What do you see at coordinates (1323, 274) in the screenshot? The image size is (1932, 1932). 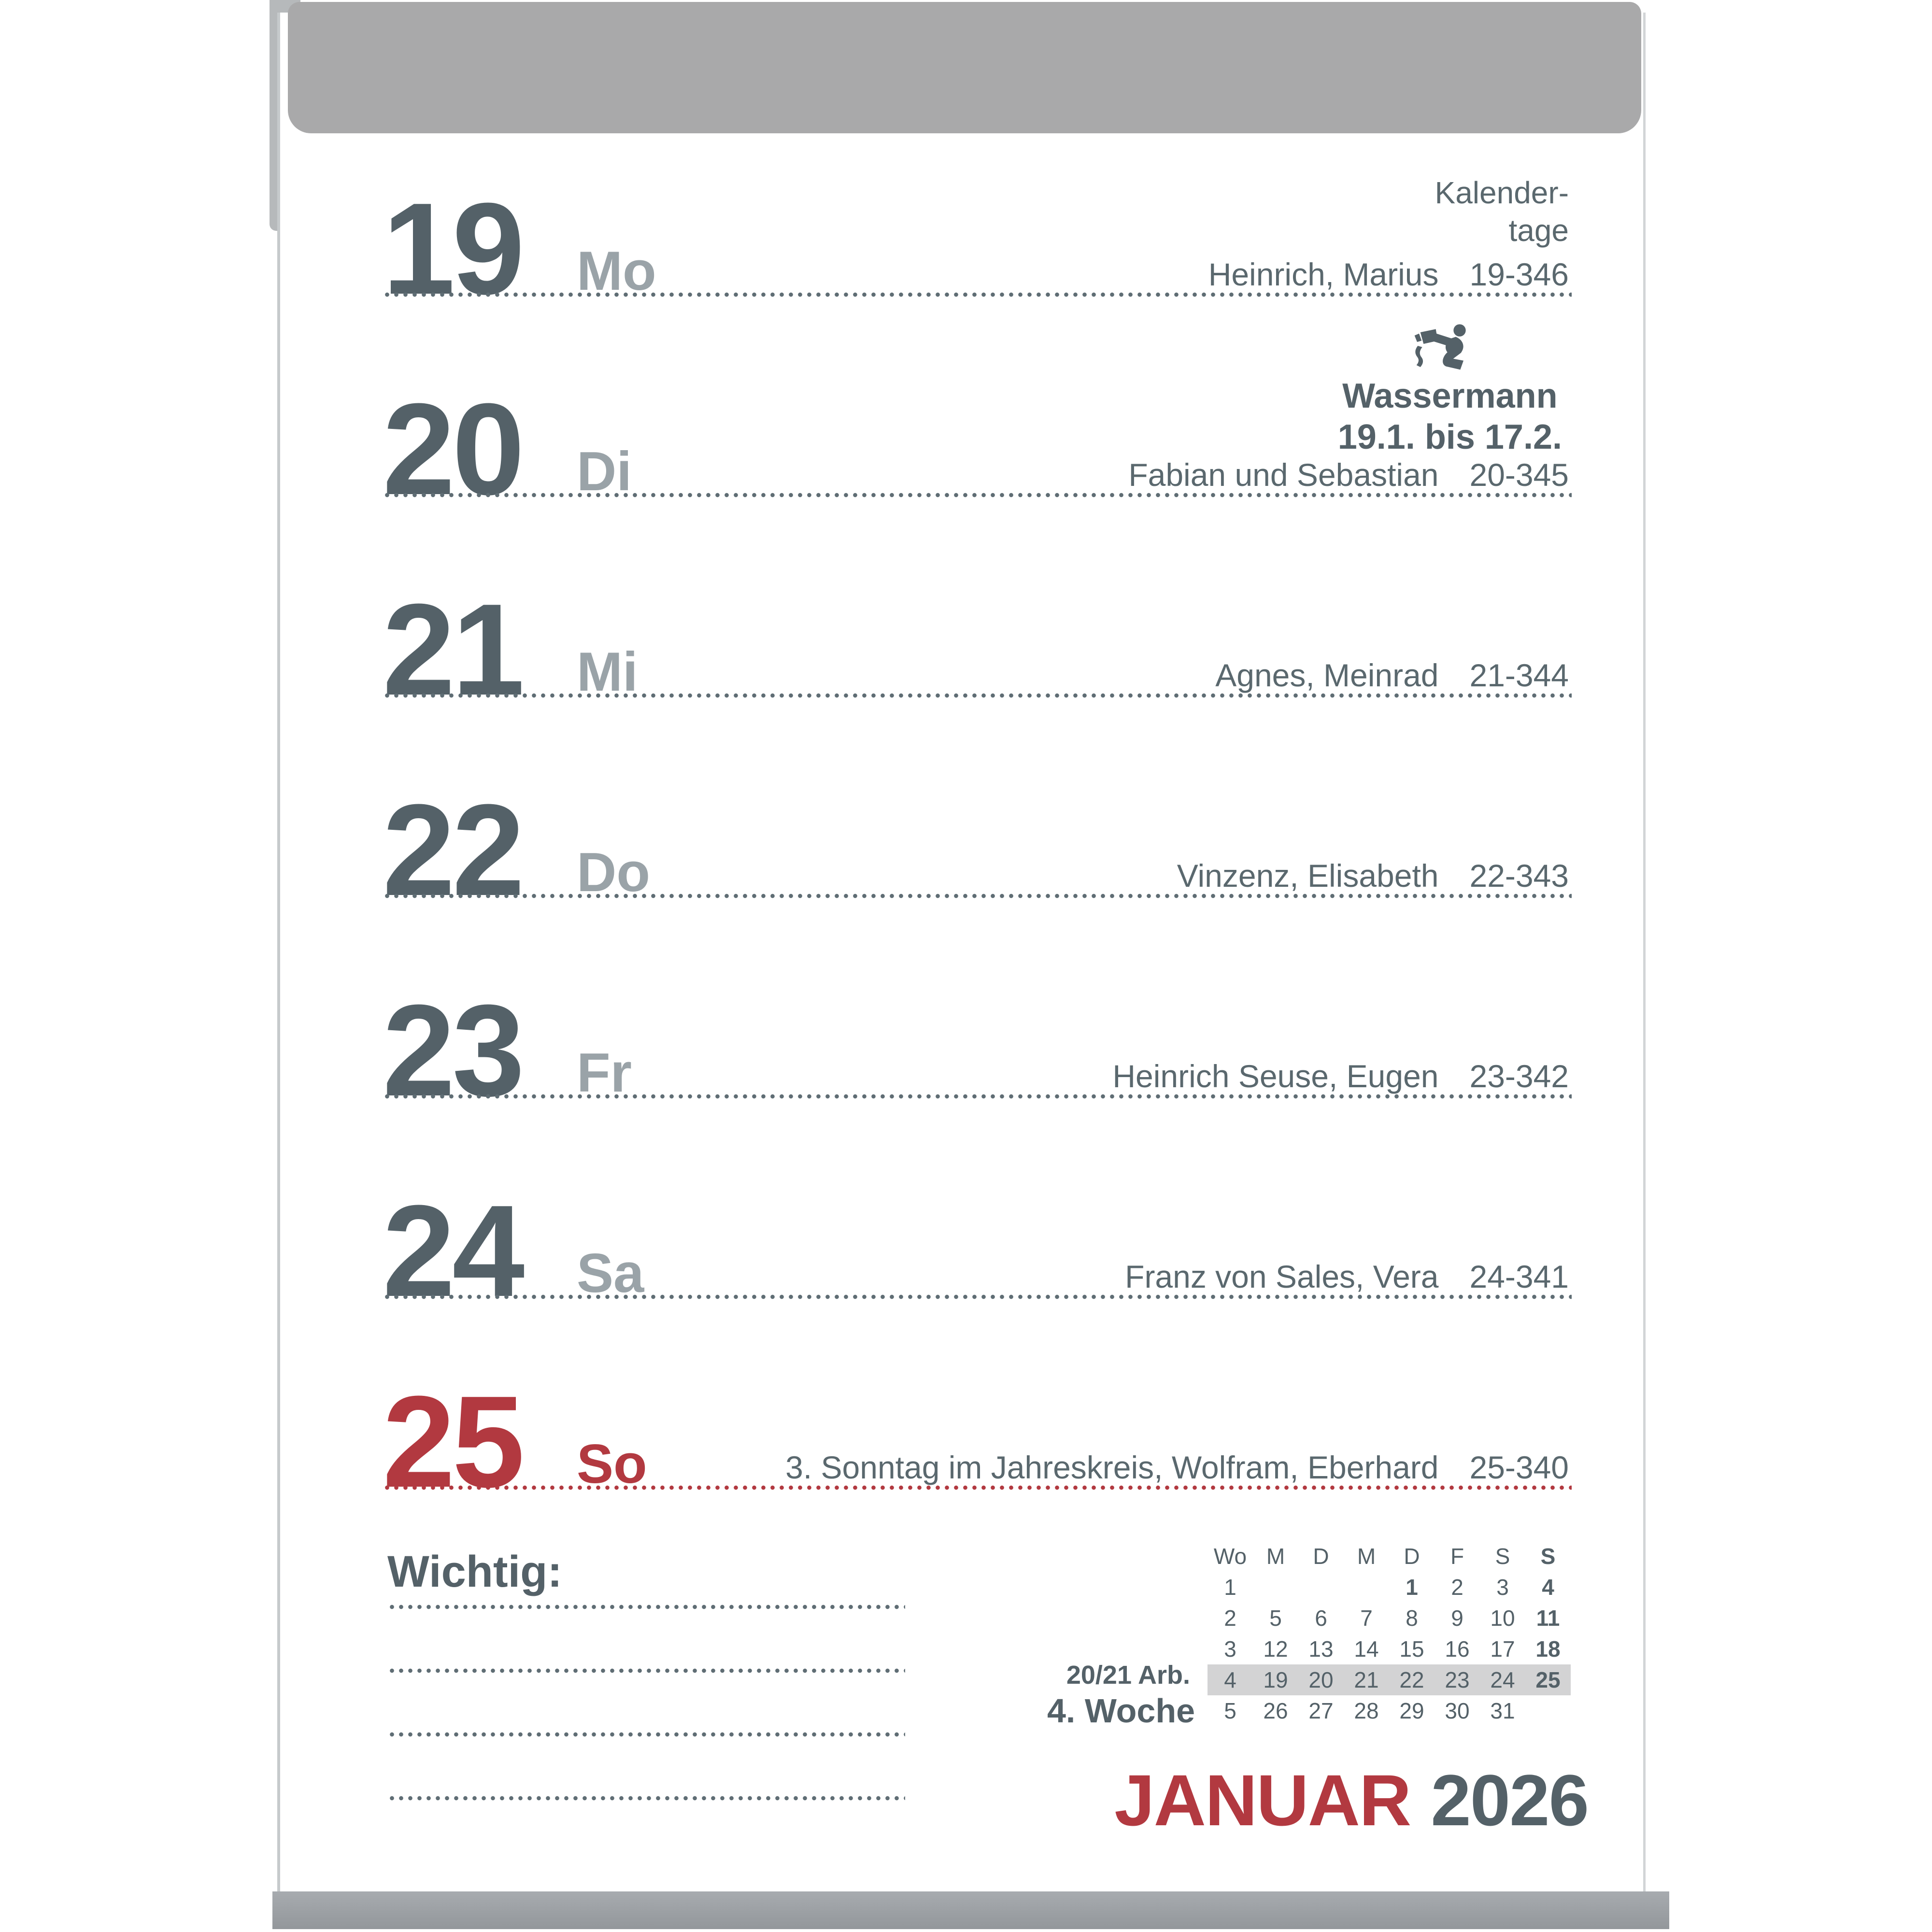 I see `name-days: Heinrich, Marius` at bounding box center [1323, 274].